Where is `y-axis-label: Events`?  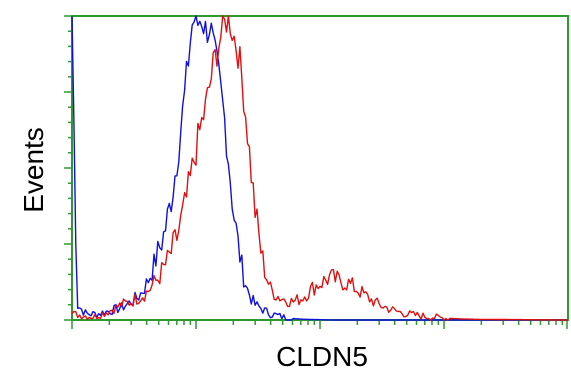
y-axis-label: Events is located at coordinates (33, 170).